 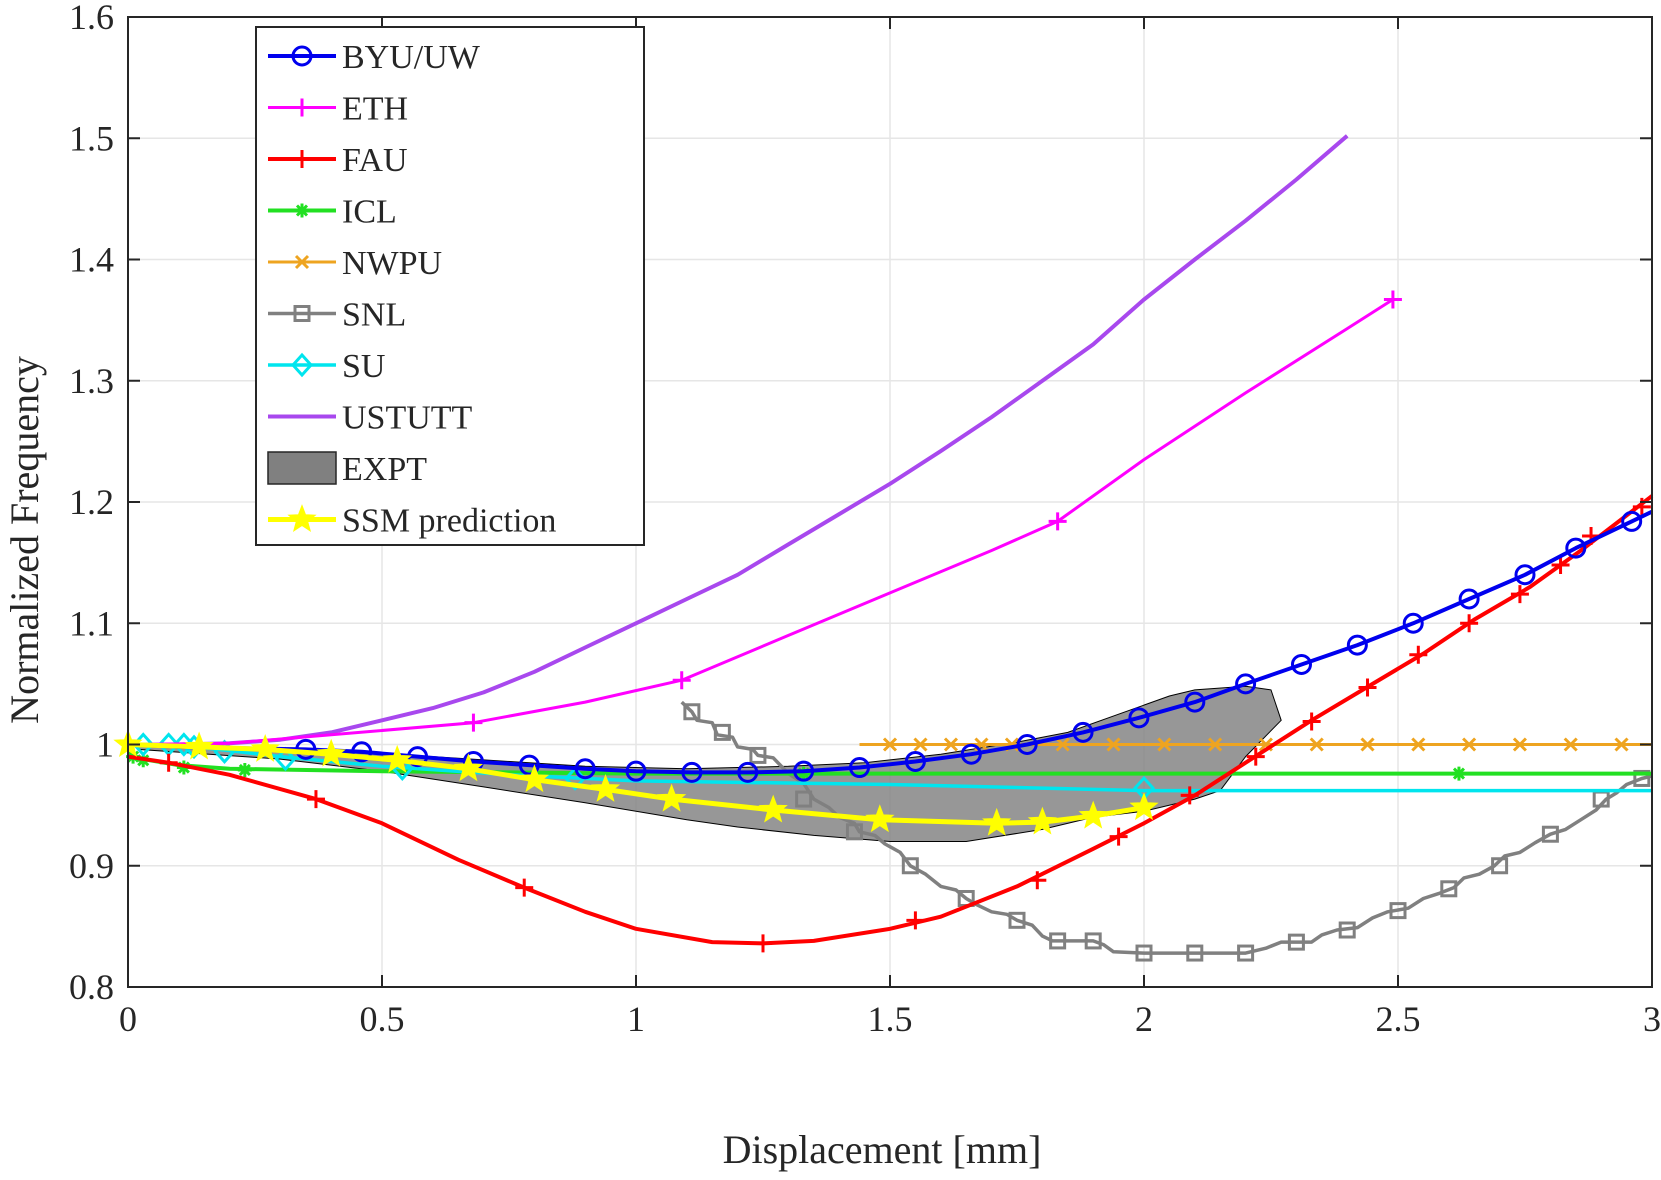 I want to click on y-tick-label: 0.9, so click(x=91, y=866).